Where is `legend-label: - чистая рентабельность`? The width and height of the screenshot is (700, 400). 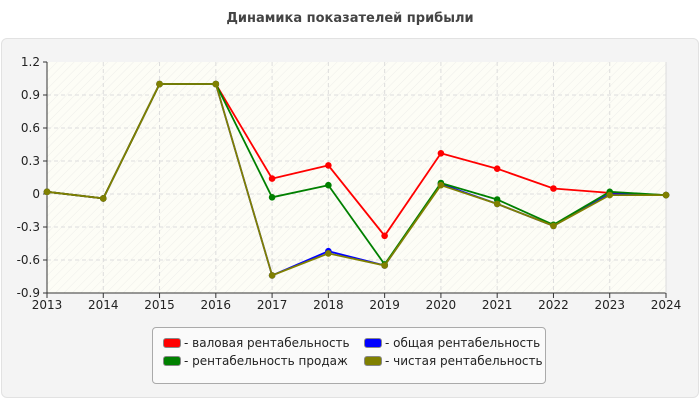 legend-label: - чистая рентабельность is located at coordinates (464, 361).